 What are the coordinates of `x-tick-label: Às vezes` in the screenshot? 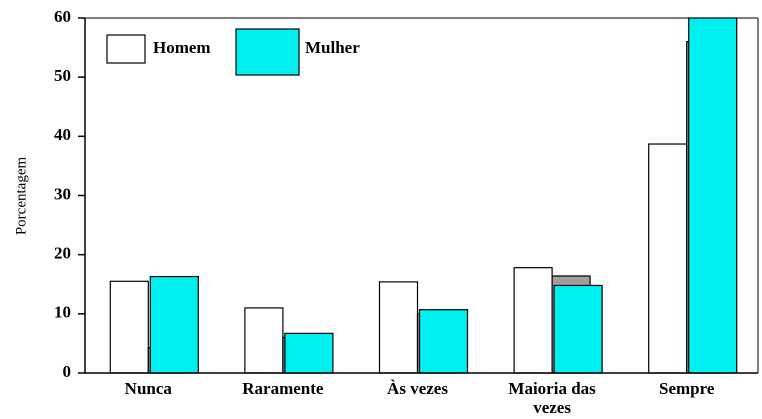 It's located at (417, 388).